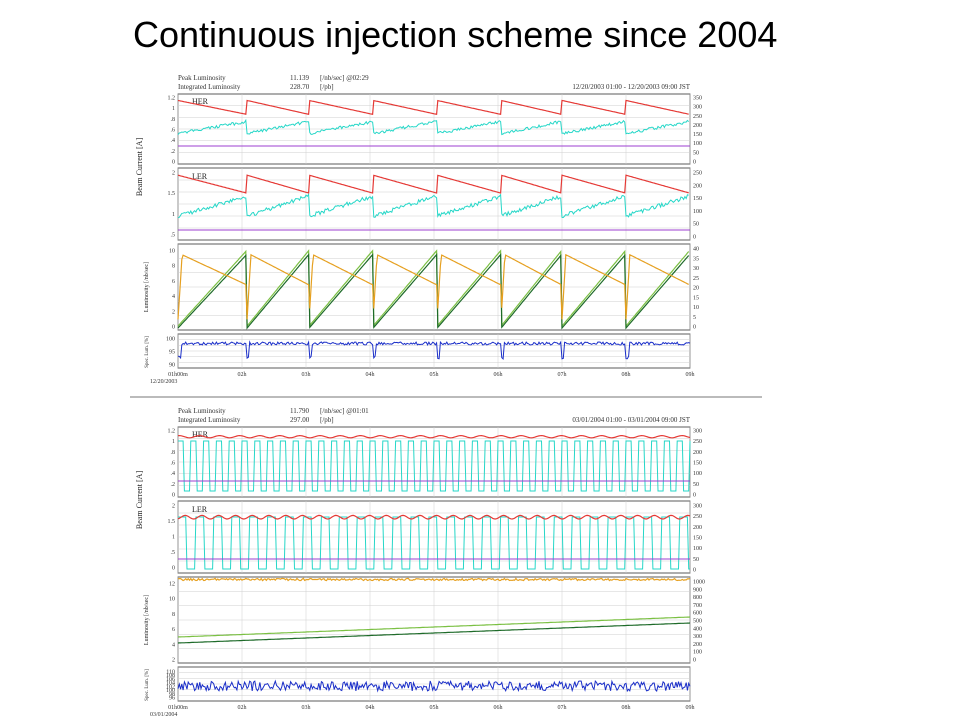  Describe the element at coordinates (446, 397) in the screenshot. I see `panel-divider` at that location.